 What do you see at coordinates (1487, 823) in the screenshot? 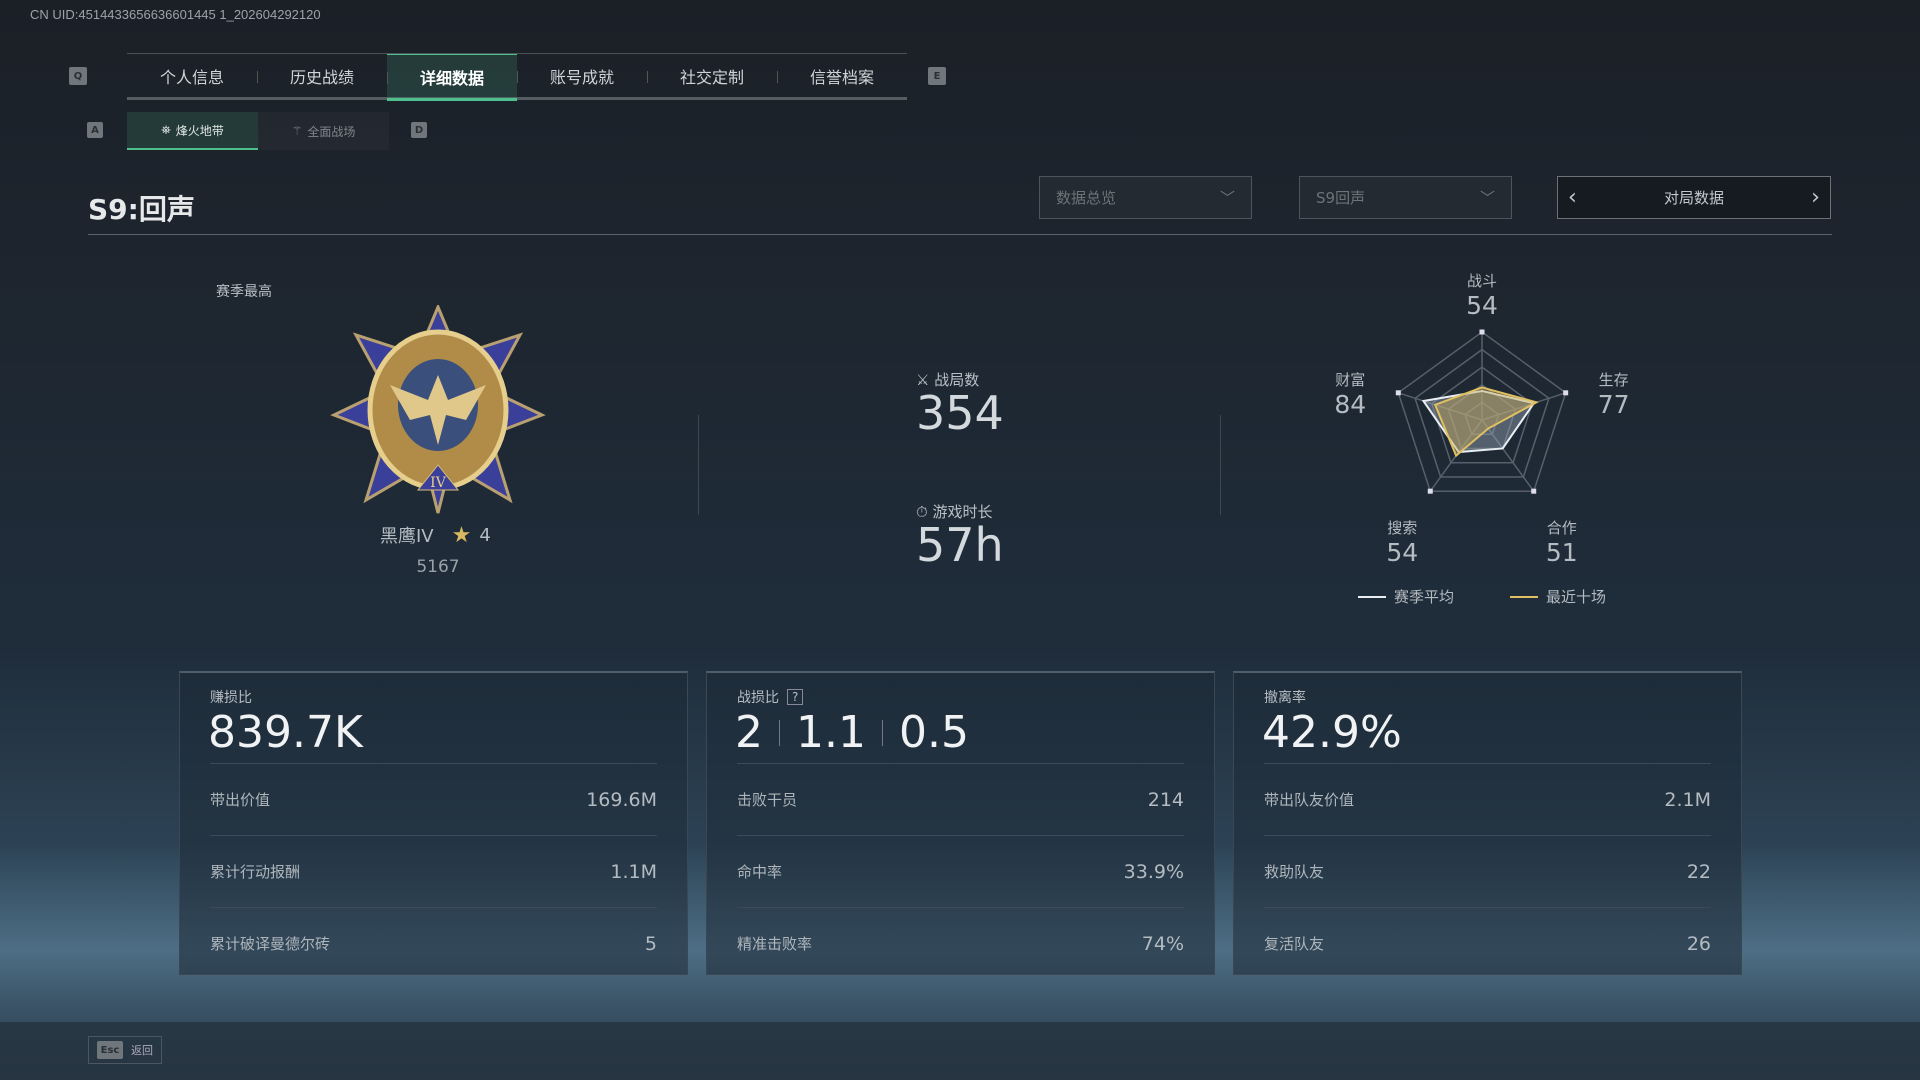
I see `extract-card: 撤离率 42.9% 带出队友价值 2.1M 救助队友 22 复活队友 26` at bounding box center [1487, 823].